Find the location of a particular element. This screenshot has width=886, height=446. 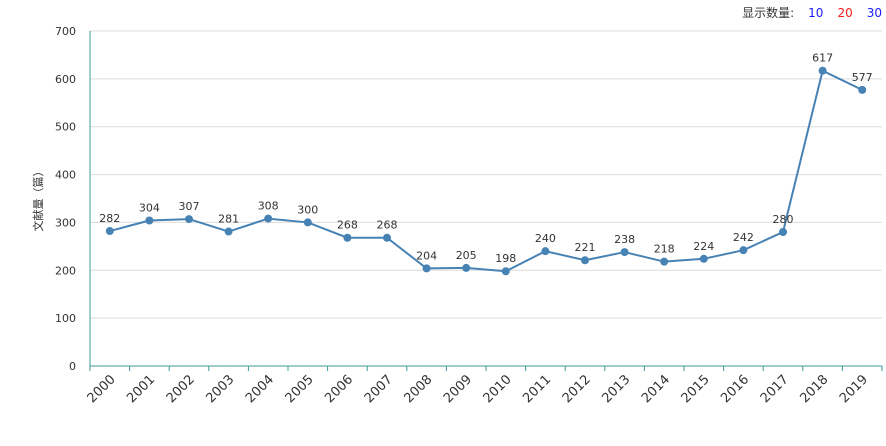

y-tick-label: 300 is located at coordinates (65, 222).